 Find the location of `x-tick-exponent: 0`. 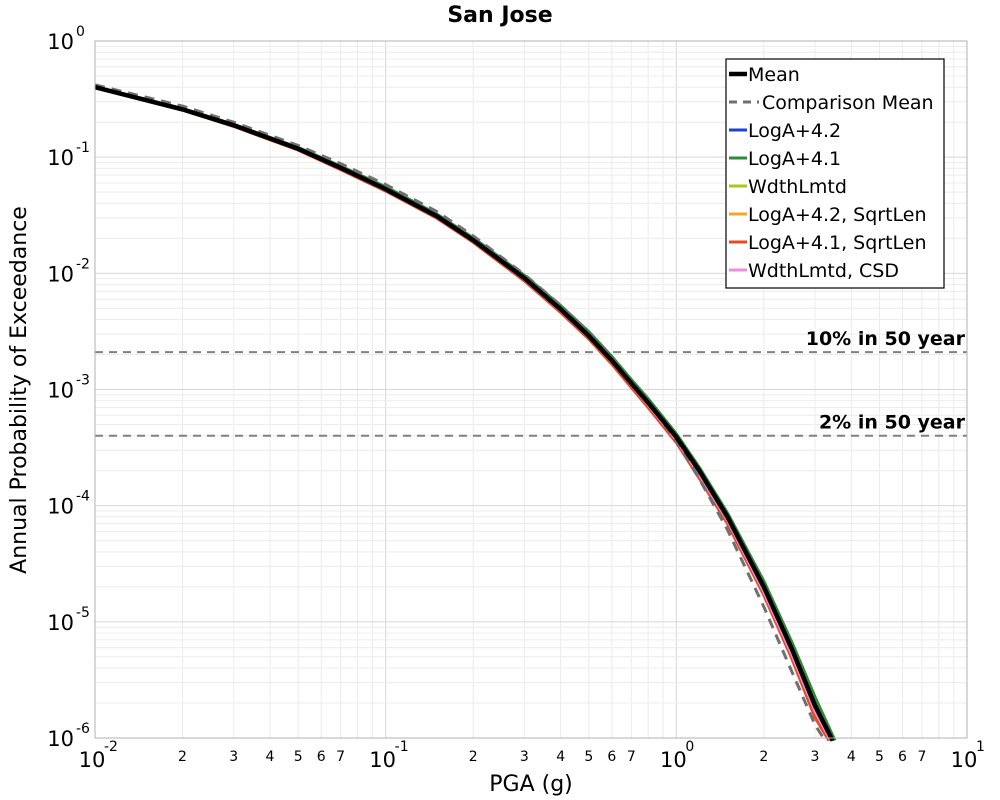

x-tick-exponent: 0 is located at coordinates (689, 747).